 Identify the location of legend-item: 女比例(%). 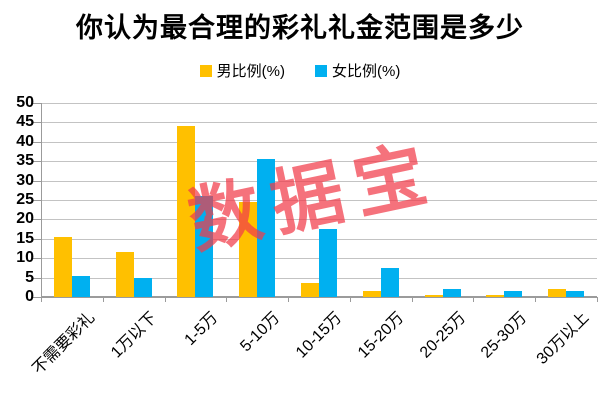
(357, 70).